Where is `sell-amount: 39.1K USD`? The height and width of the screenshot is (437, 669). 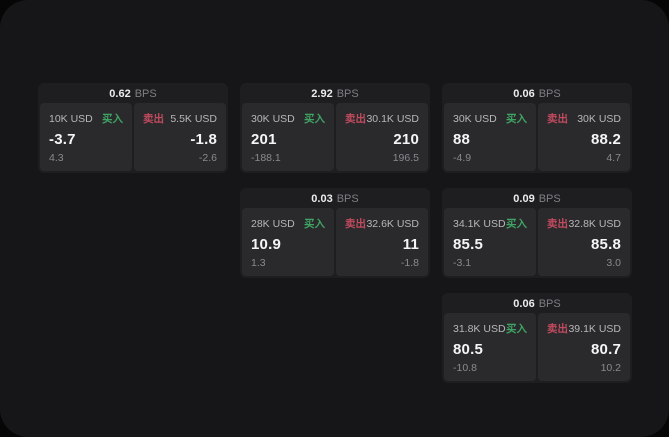
sell-amount: 39.1K USD is located at coordinates (594, 328).